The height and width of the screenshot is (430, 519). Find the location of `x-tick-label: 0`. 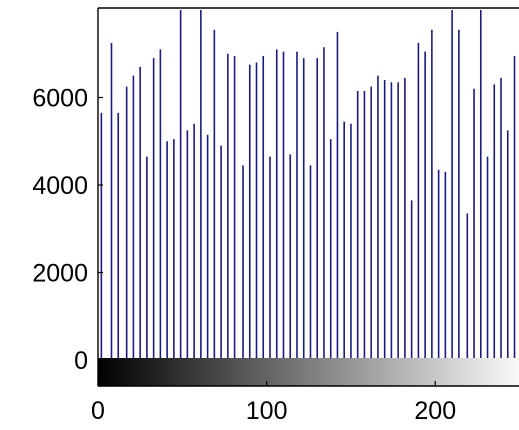

x-tick-label: 0 is located at coordinates (98, 411).